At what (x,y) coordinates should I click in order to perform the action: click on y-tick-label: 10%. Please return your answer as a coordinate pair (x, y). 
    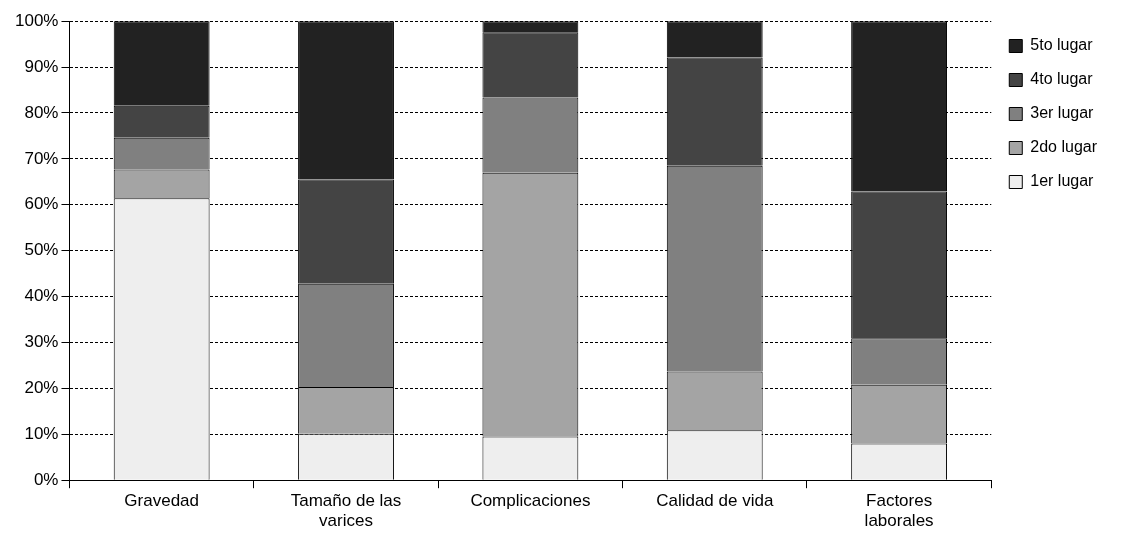
    Looking at the image, I should click on (41, 433).